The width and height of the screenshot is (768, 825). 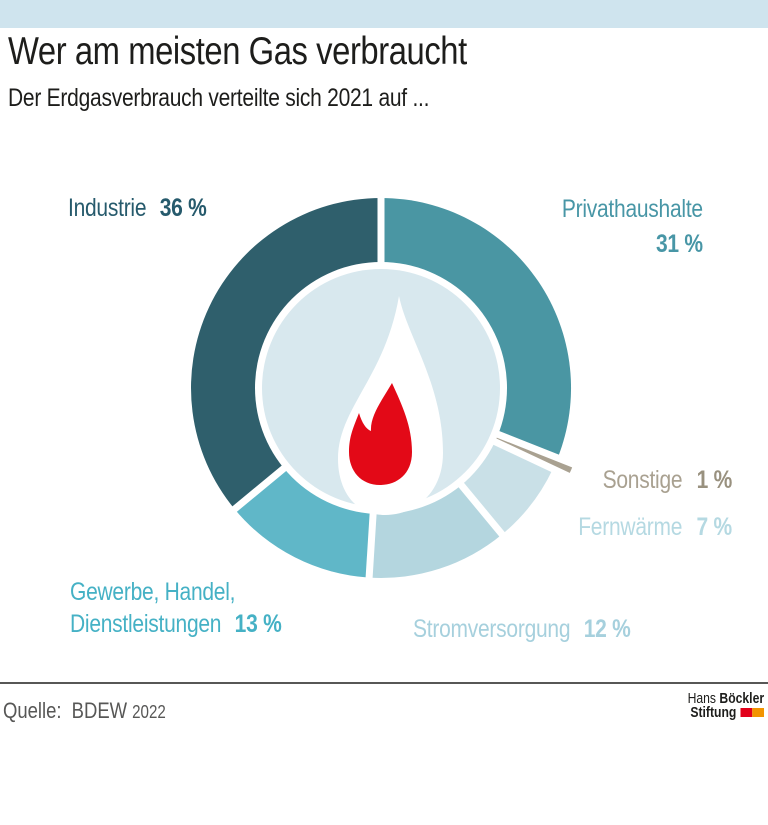 I want to click on footer-divider, so click(x=384, y=683).